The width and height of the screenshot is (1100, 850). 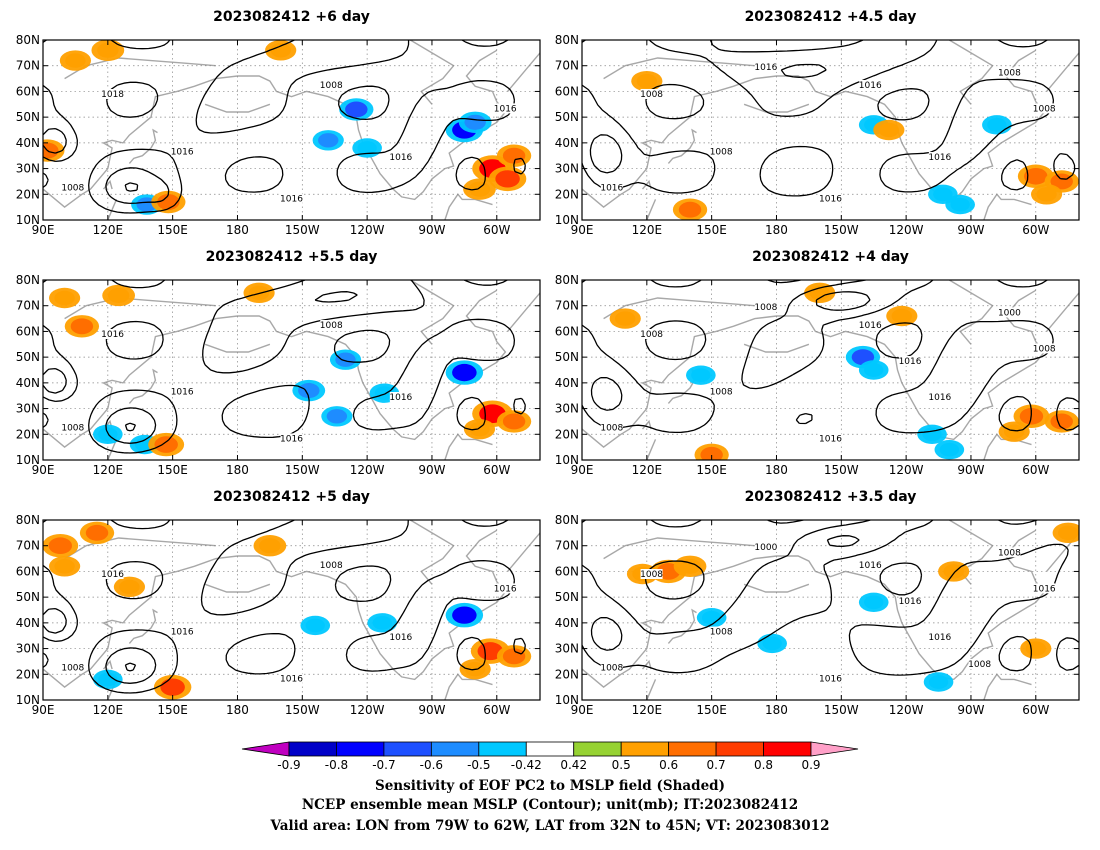 What do you see at coordinates (716, 765) in the screenshot?
I see `colorbar-label: 0.7` at bounding box center [716, 765].